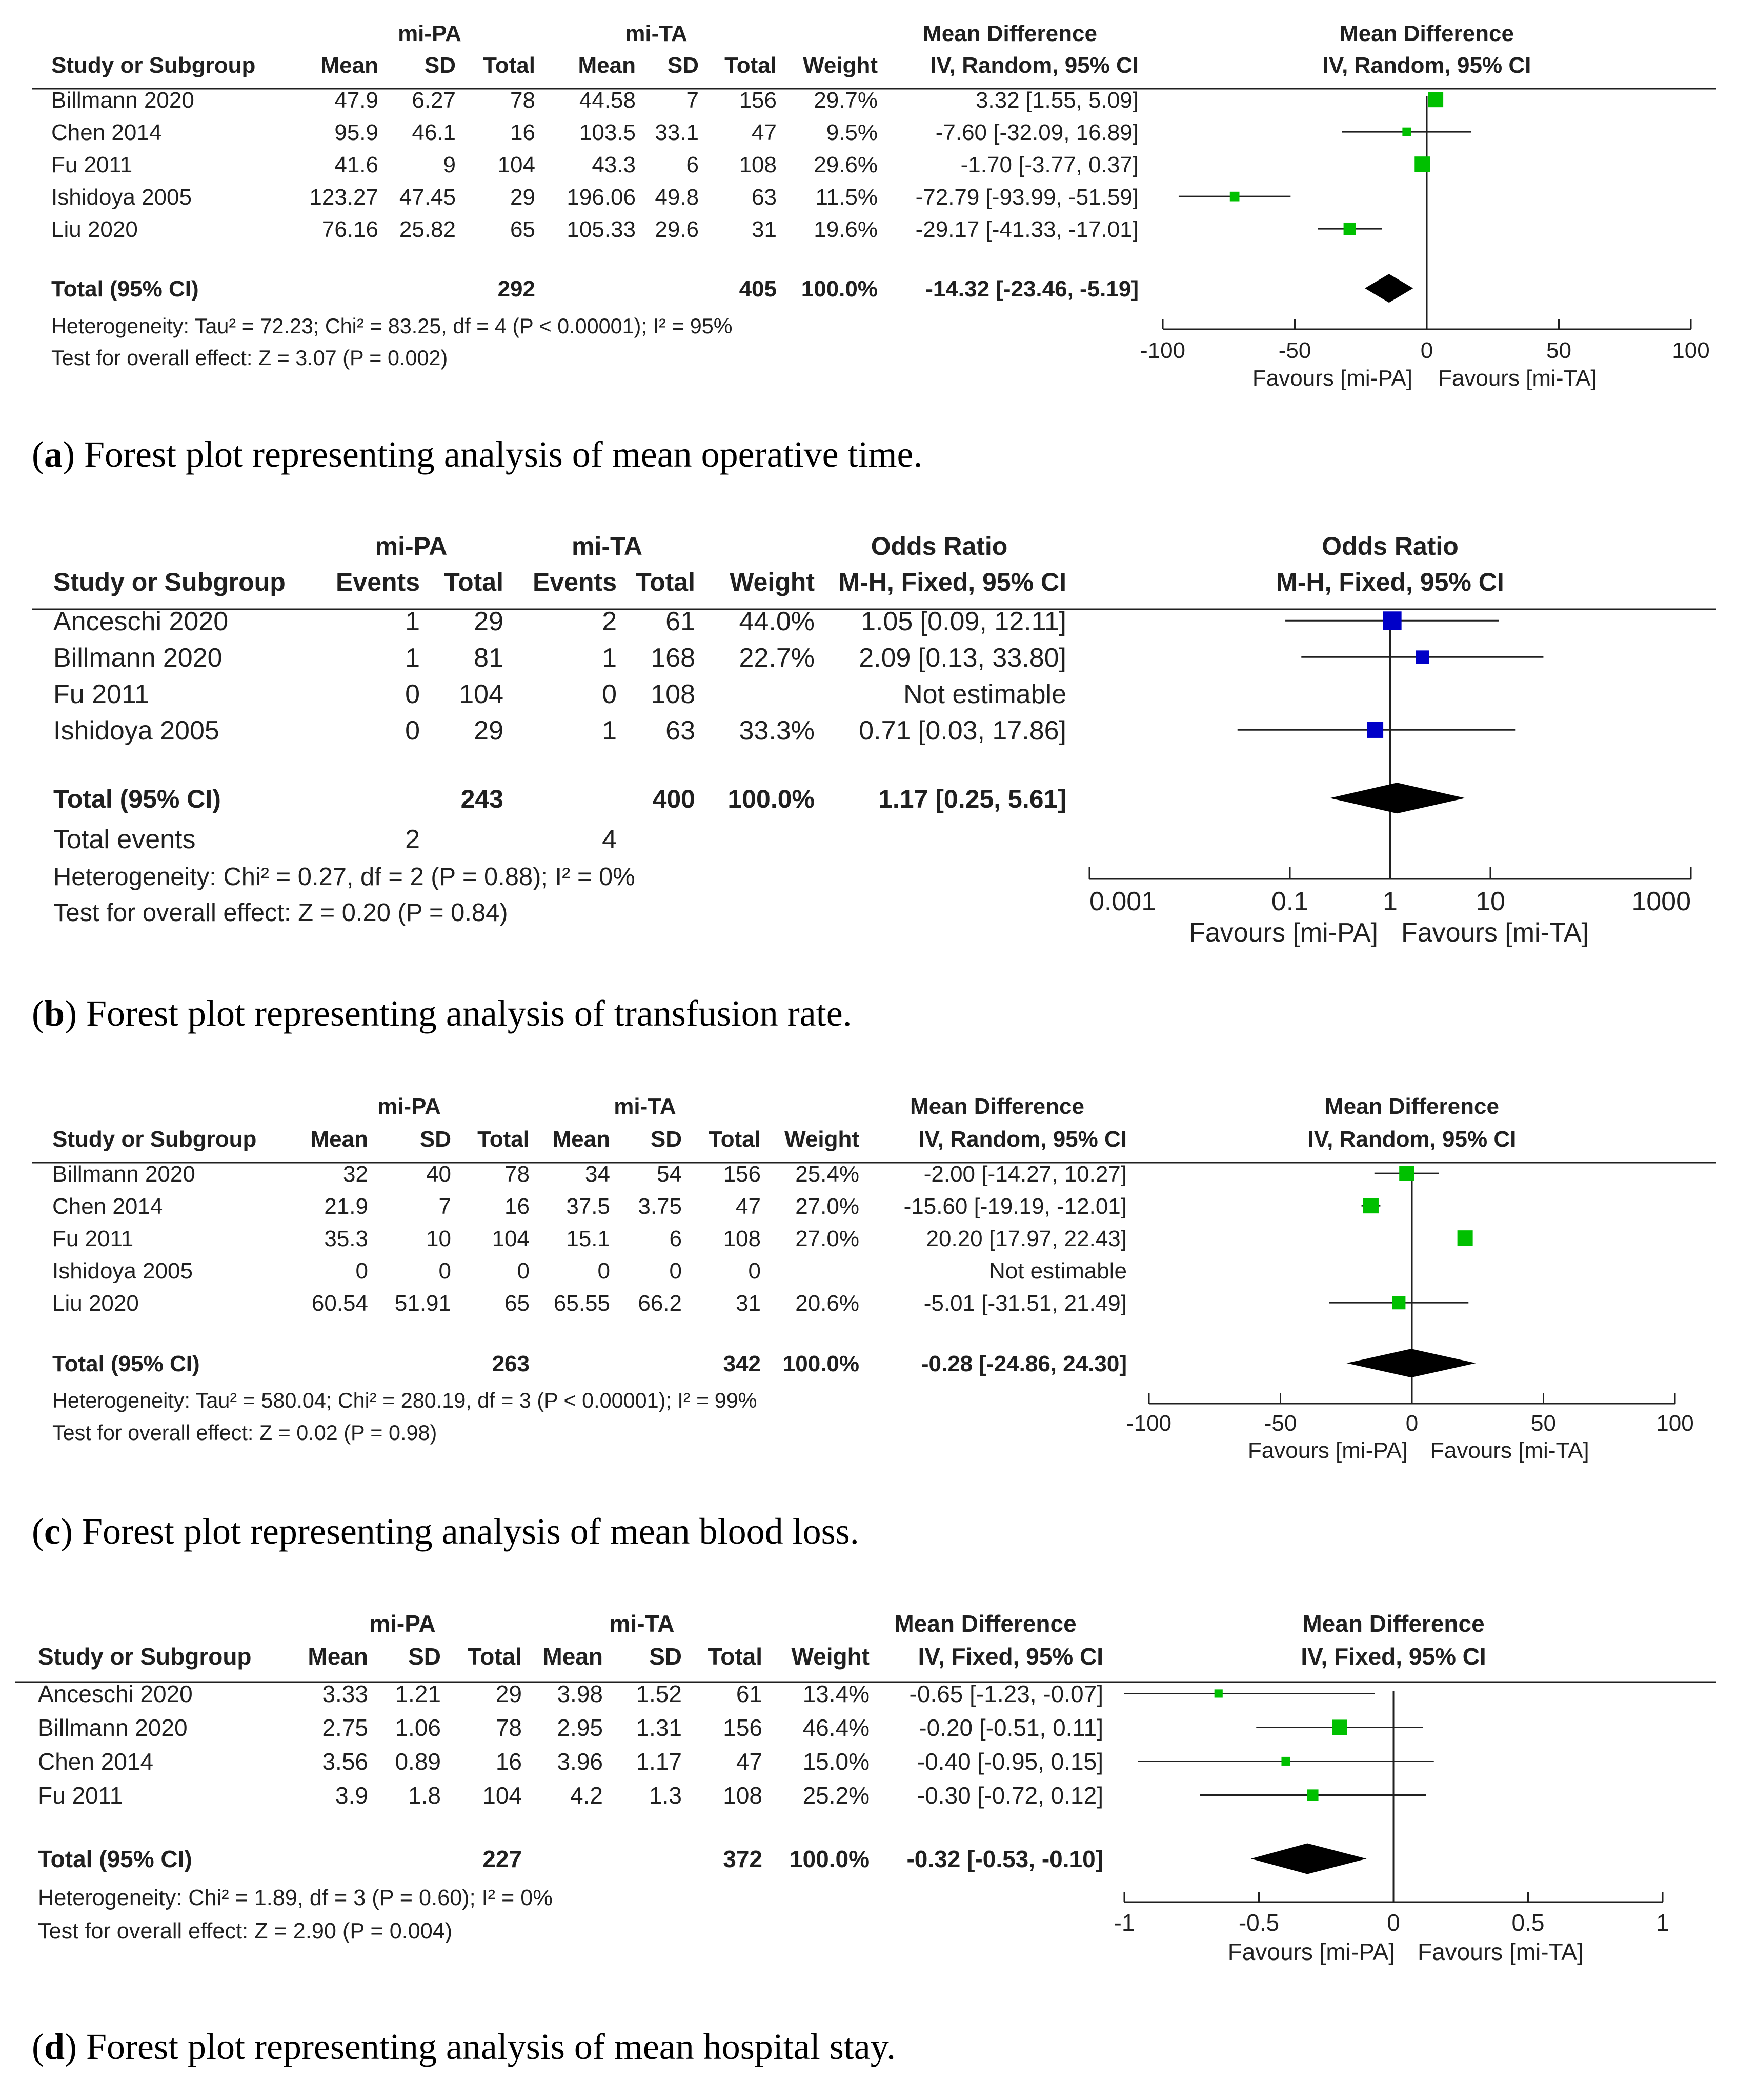 The height and width of the screenshot is (2100, 1738). I want to click on study-name: Liu 2020, so click(94, 229).